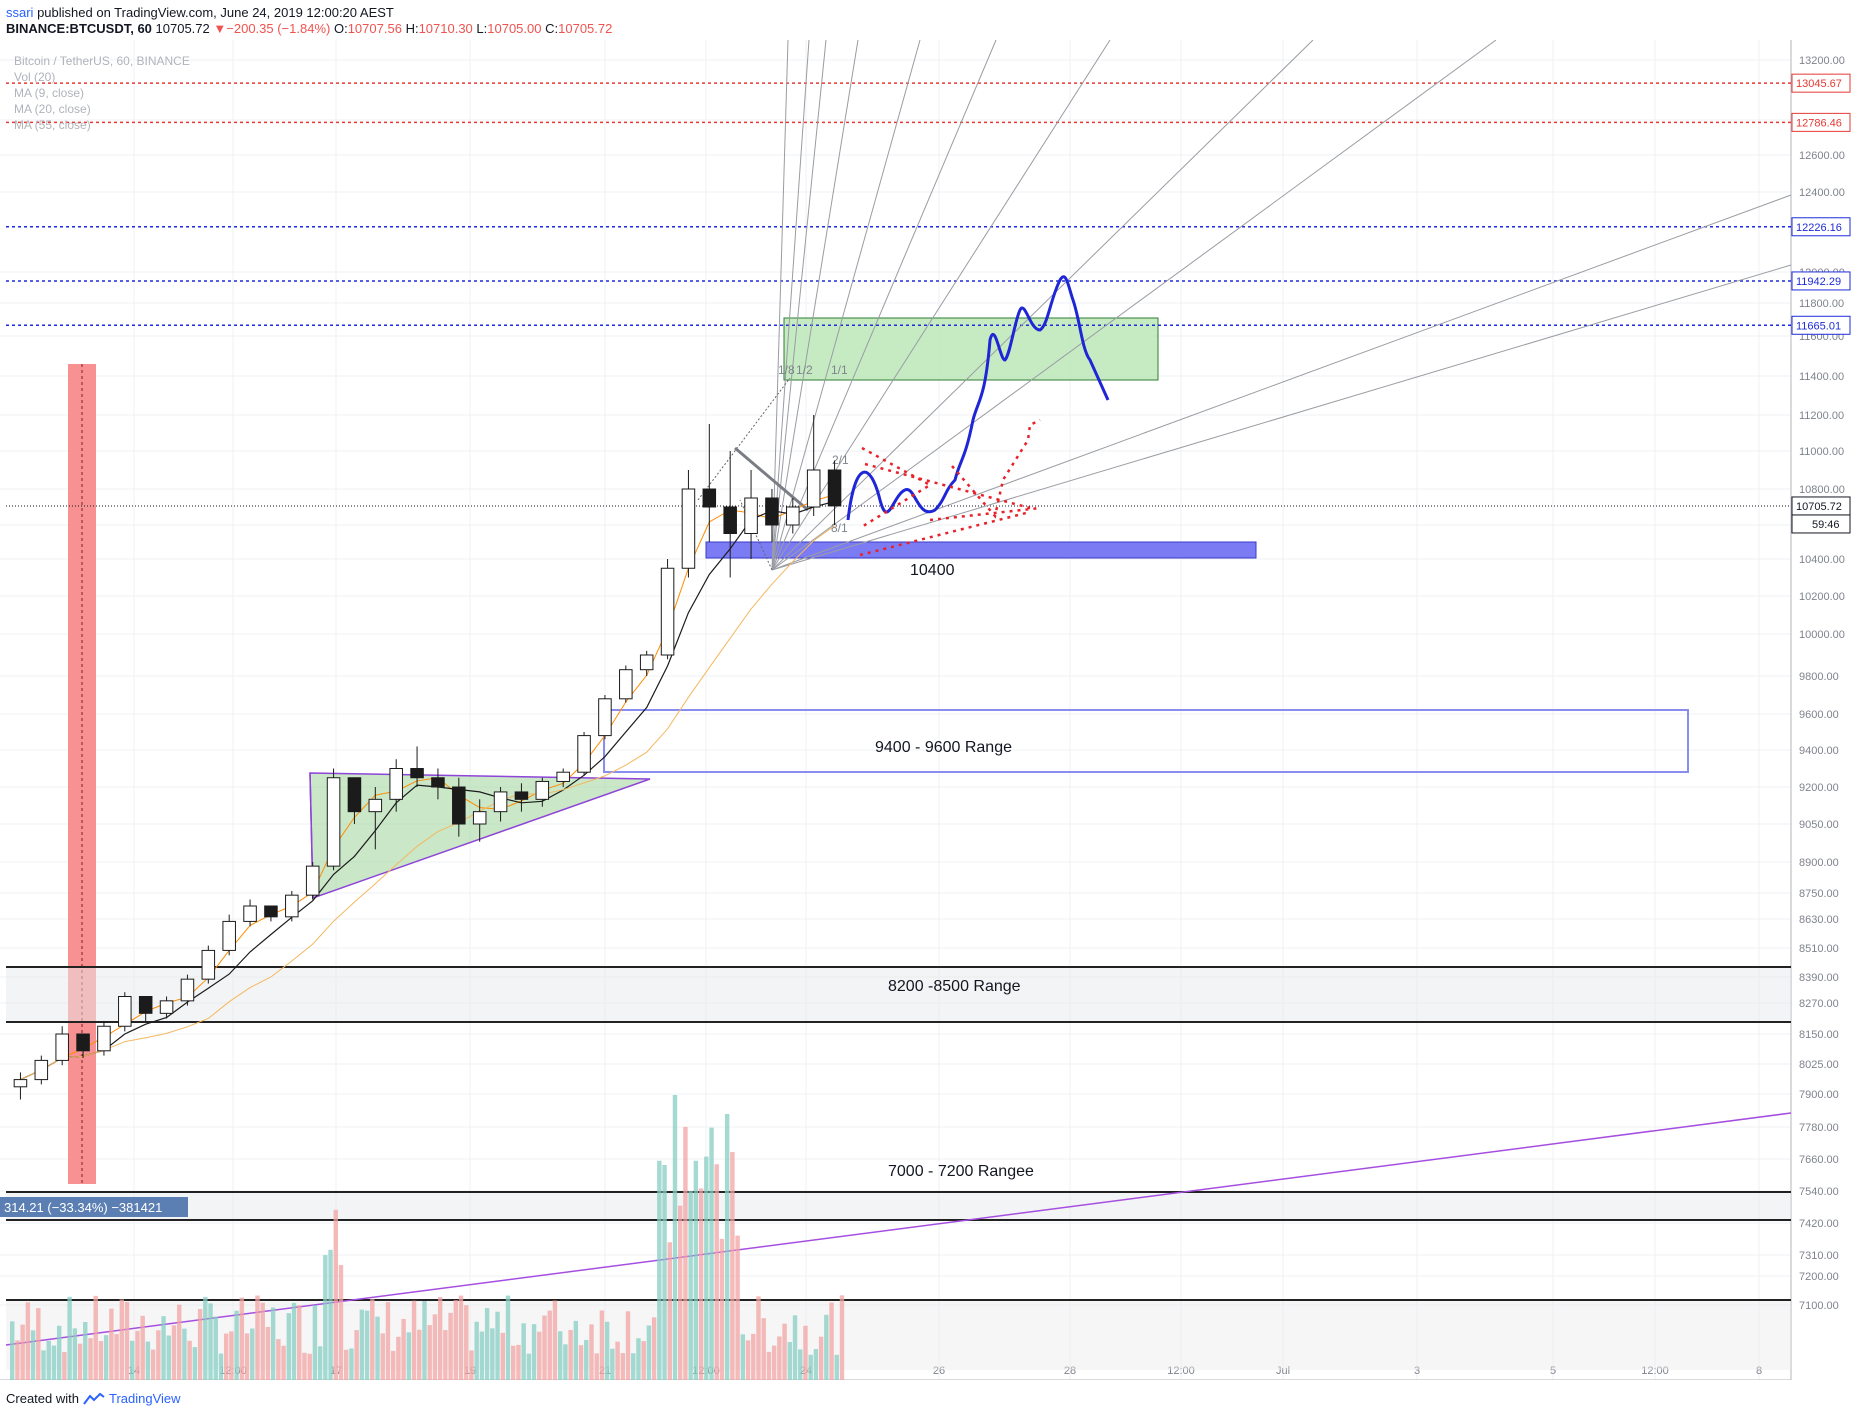 This screenshot has width=1860, height=1419. I want to click on range-9400-label: 9400 - 9600 Range, so click(943, 747).